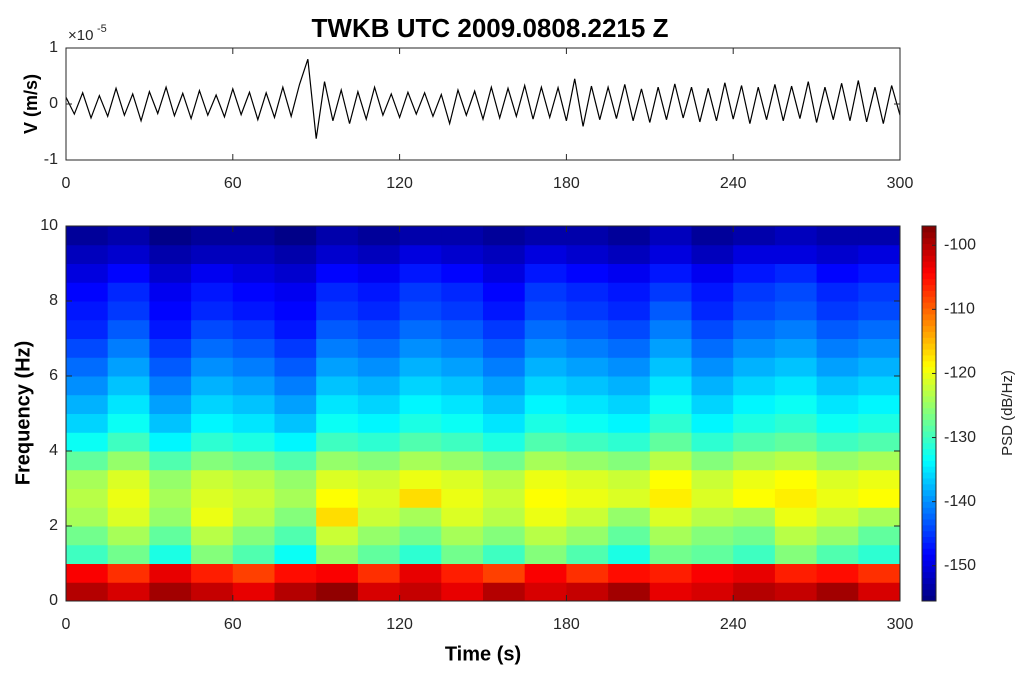 The width and height of the screenshot is (1021, 674). I want to click on chart-title: TWKB UTC 2009.0808.2215 Z, so click(490, 28).